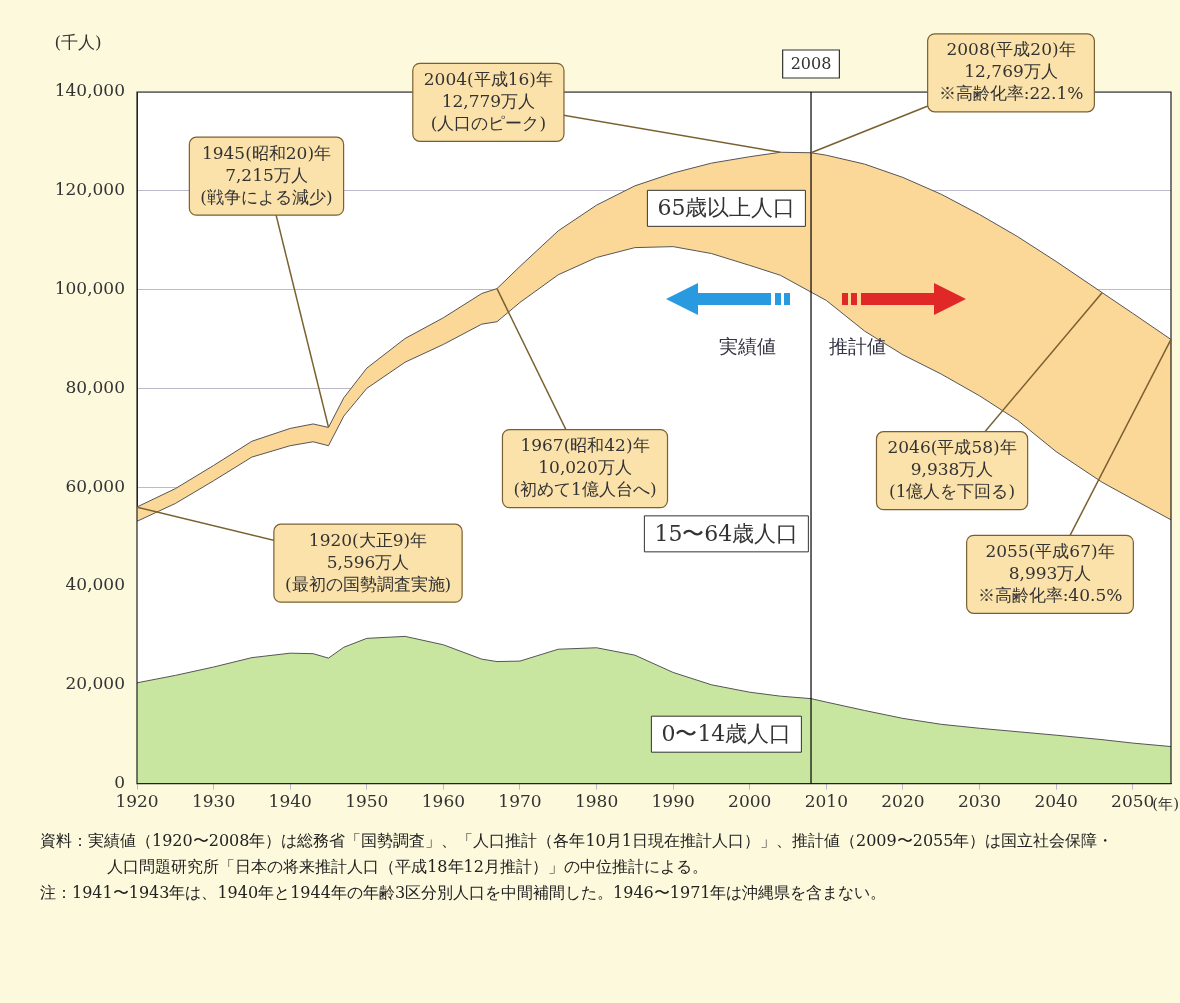 The width and height of the screenshot is (1180, 1003). I want to click on x-tick-label: 2000, so click(750, 801).